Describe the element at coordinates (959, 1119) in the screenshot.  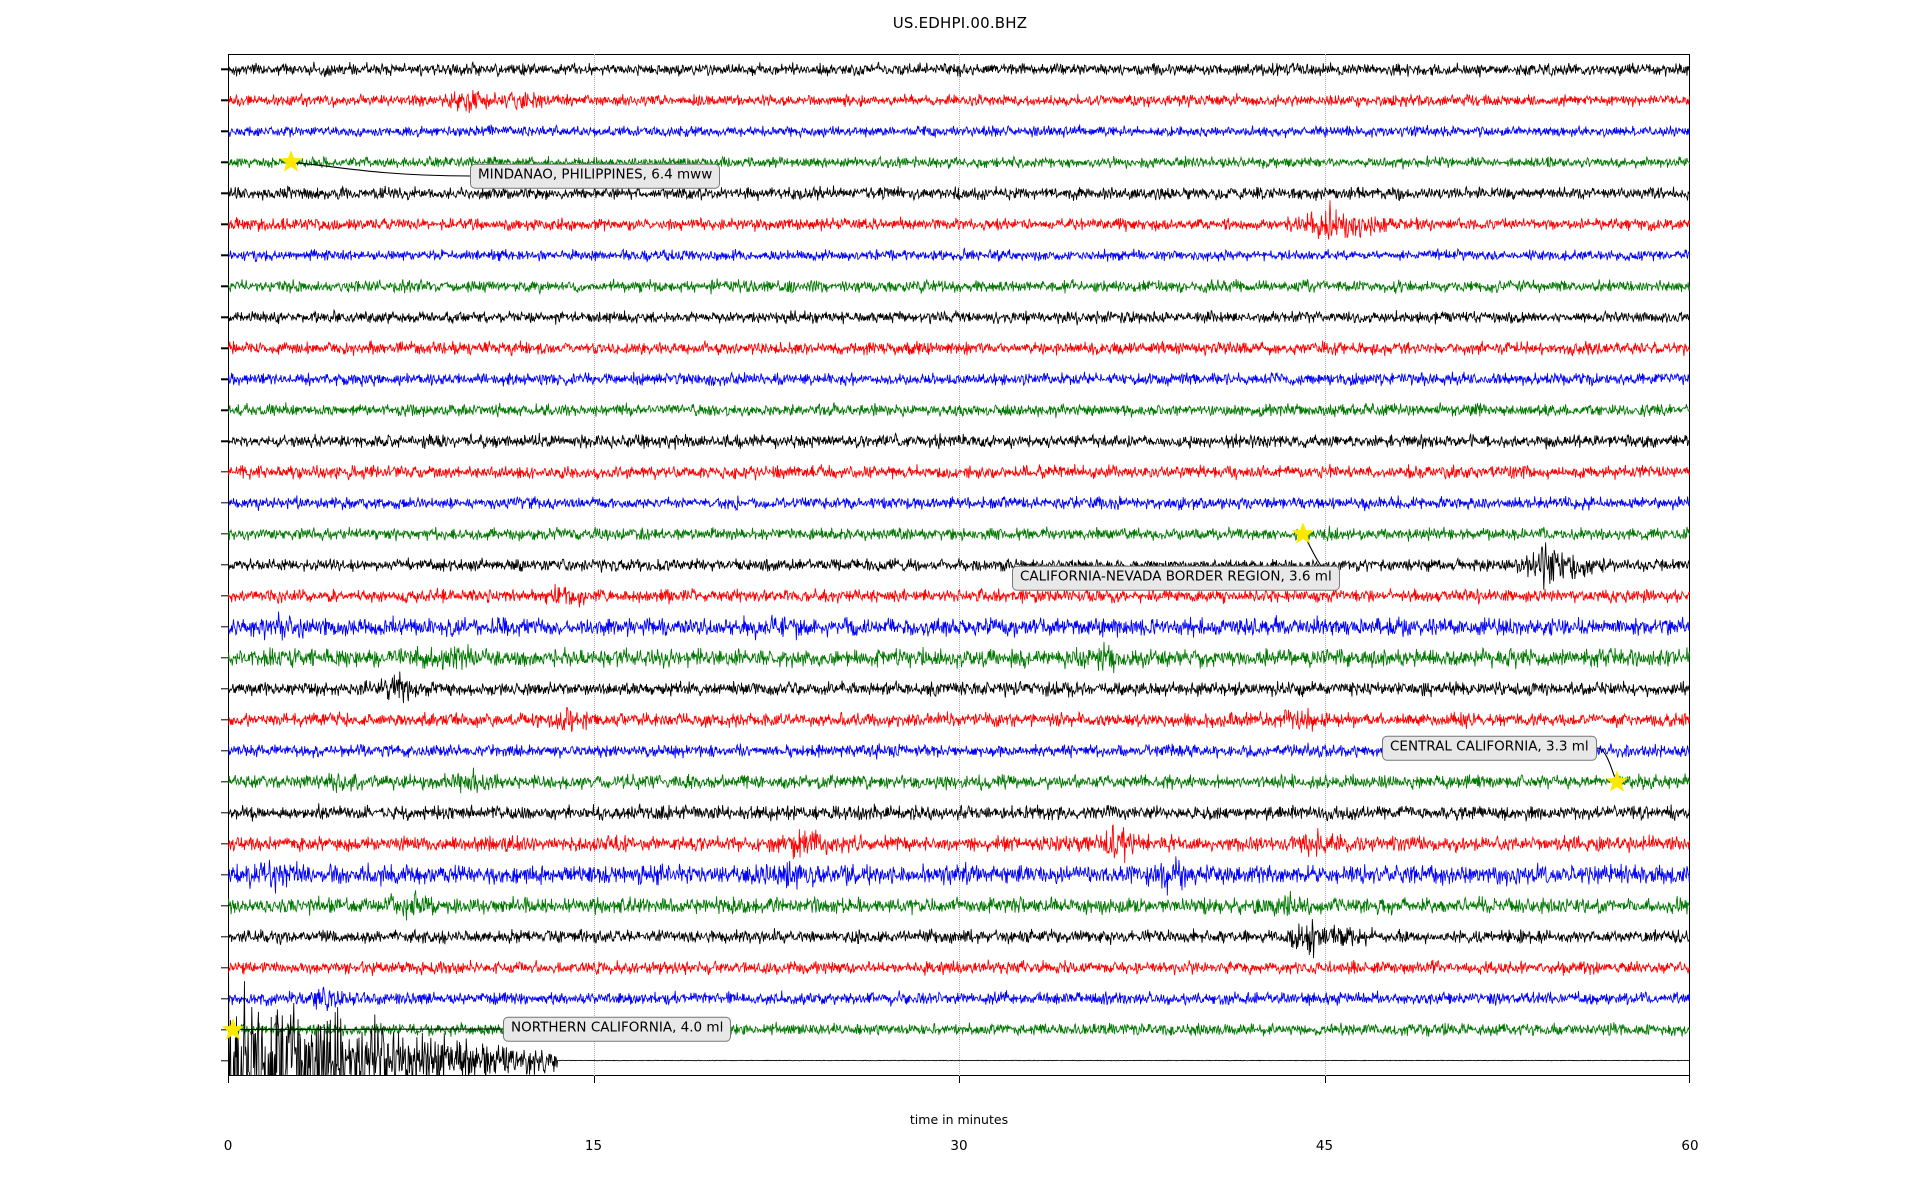
I see `x-axis-title: time in minutes` at that location.